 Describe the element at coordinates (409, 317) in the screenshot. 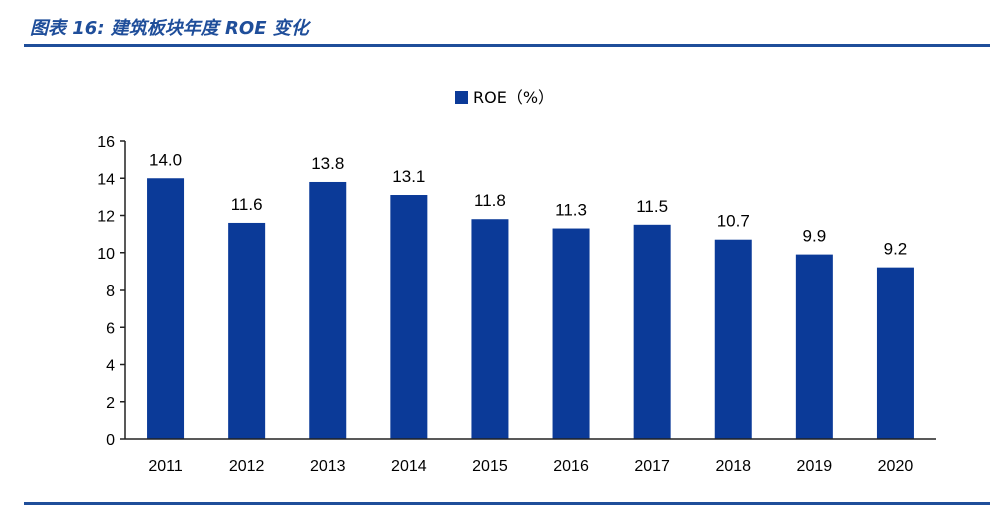

I see `bar-2014` at that location.